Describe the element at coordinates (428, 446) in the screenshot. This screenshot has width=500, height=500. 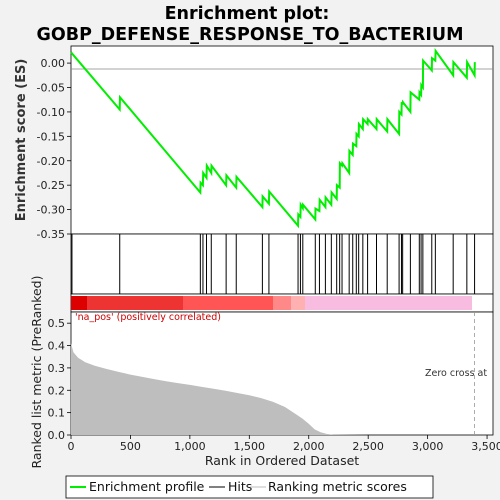
I see `x-tick-label: 3,000` at that location.